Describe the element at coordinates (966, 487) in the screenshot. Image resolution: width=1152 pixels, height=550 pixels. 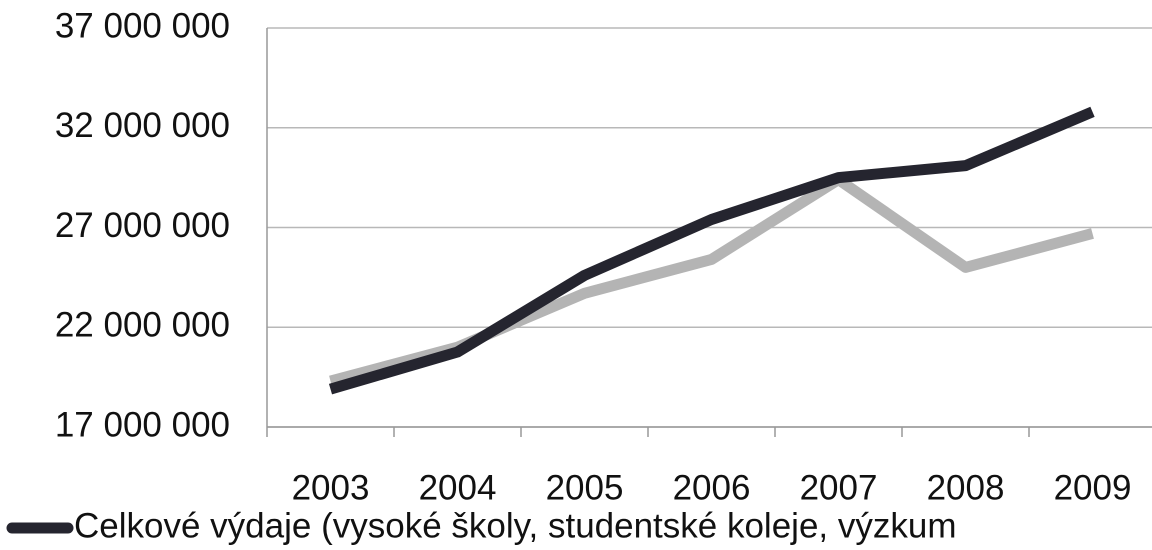
I see `x-tick-label: 2008` at that location.